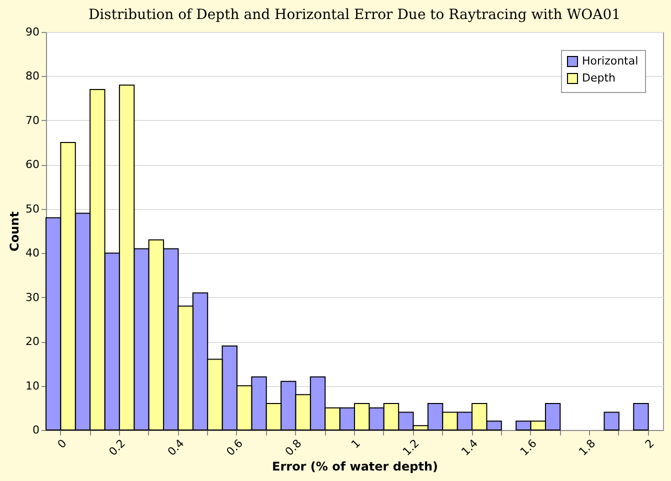  I want to click on y-tick-label: 10, so click(33, 385).